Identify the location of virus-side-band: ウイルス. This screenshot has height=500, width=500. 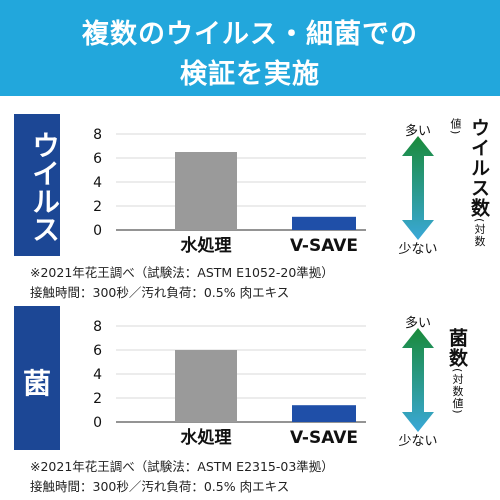
(37, 185).